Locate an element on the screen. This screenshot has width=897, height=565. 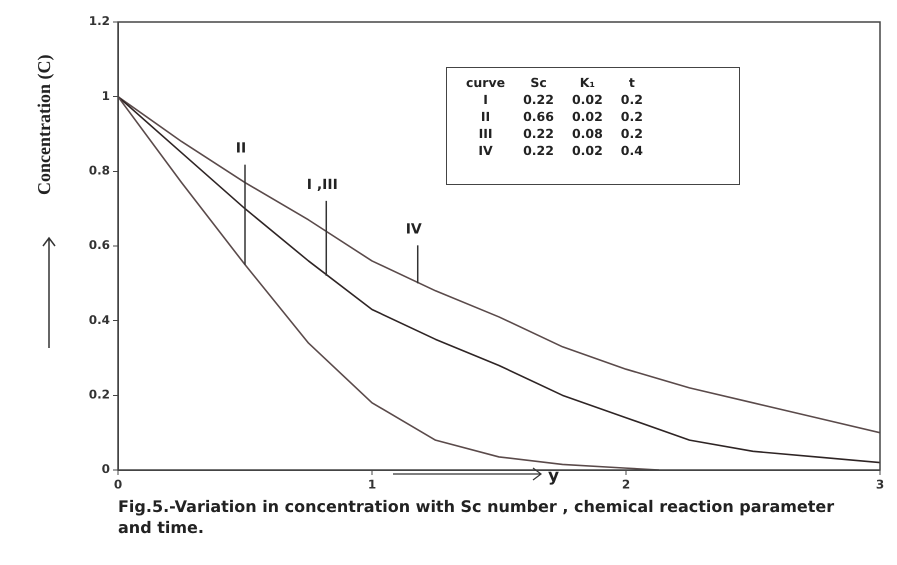
text: Fig.5.-Variation in concentration with Sc number , chemical reaction parameter and time. is located at coordinates (477, 517).